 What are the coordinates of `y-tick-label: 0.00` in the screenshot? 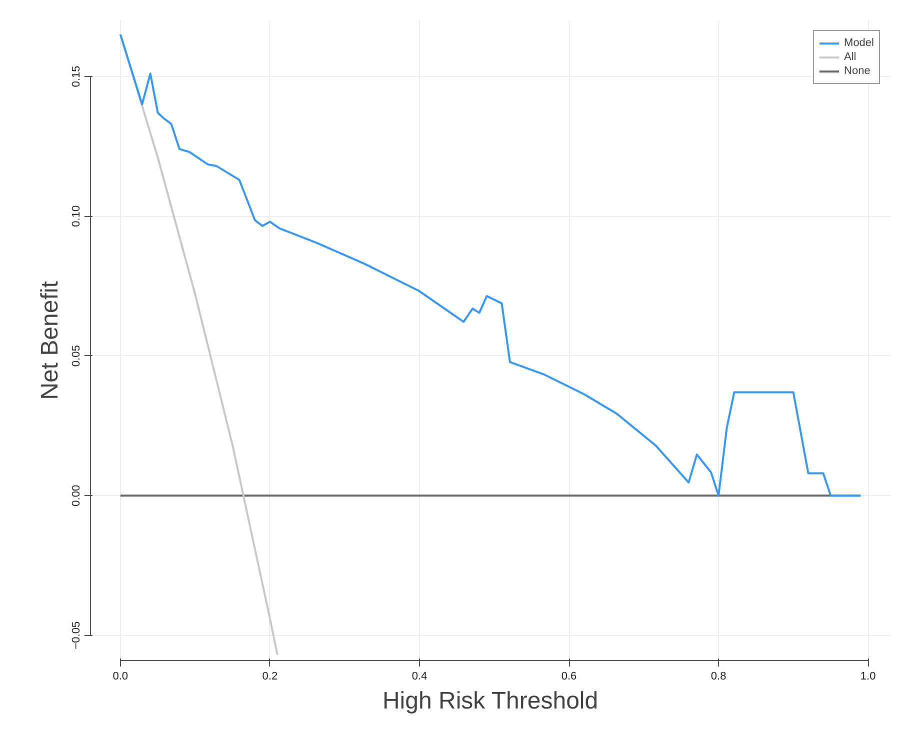 It's located at (76, 495).